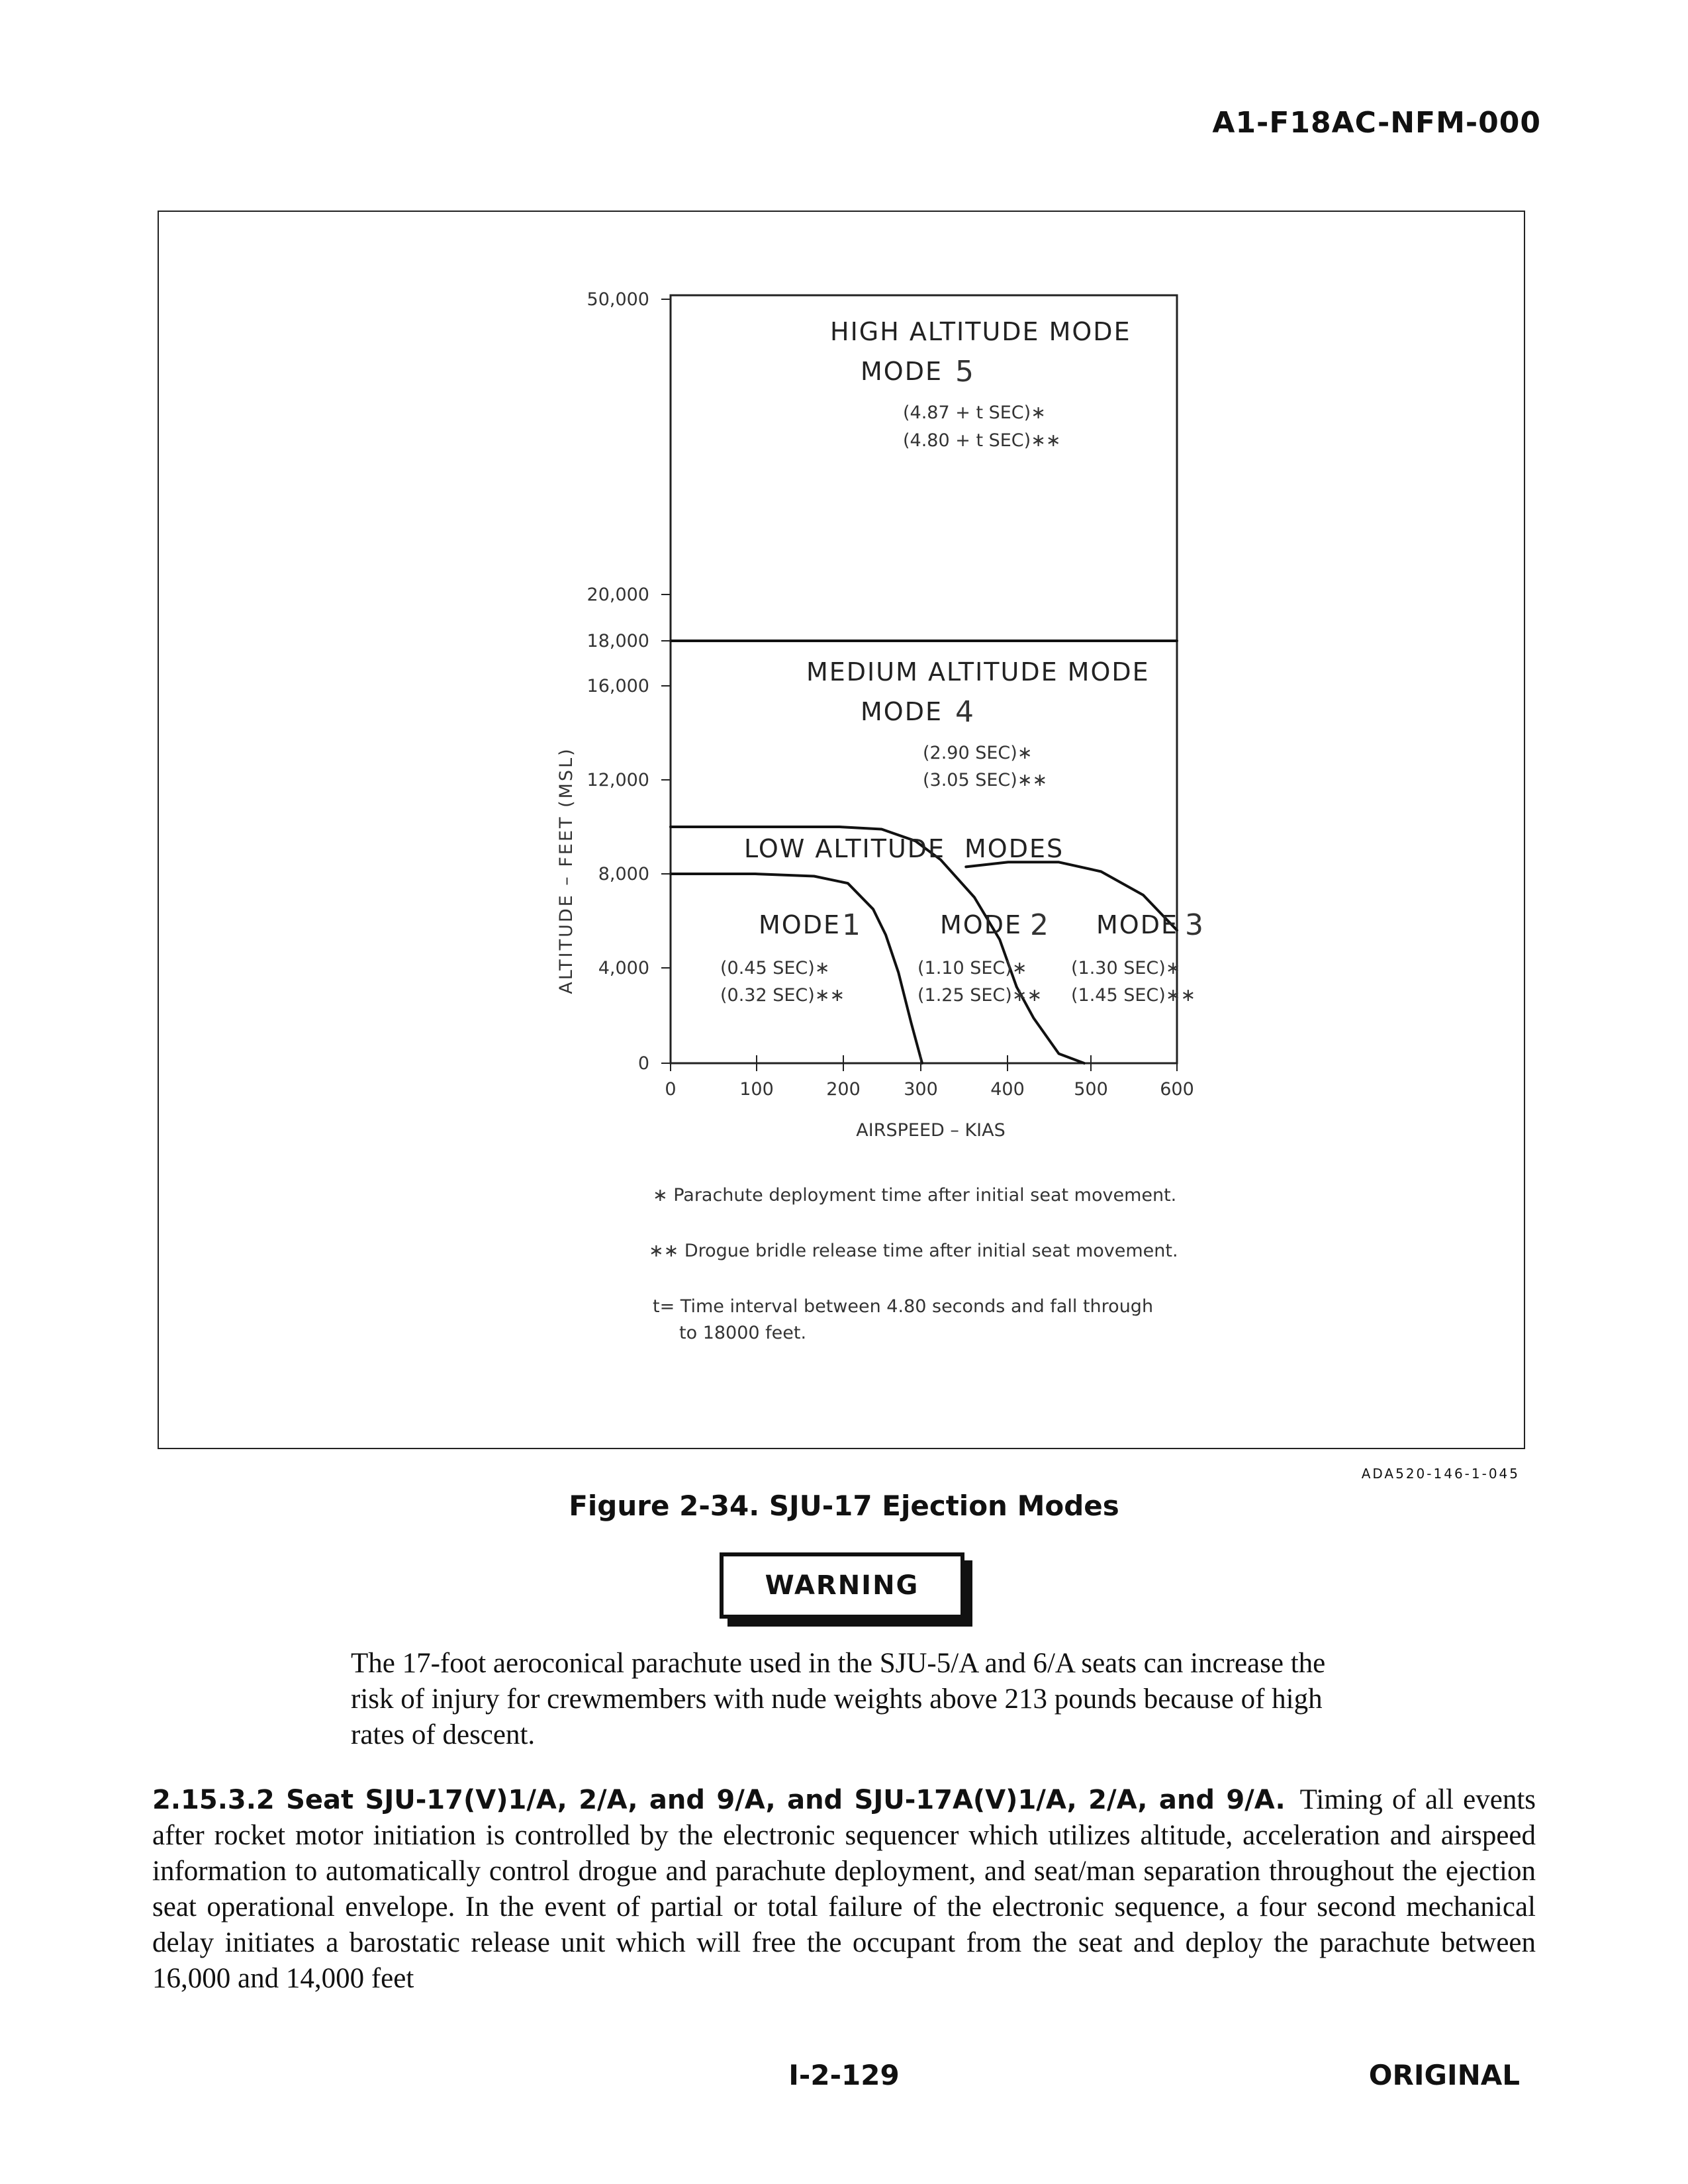  I want to click on figure-code: ADA520-146-1-045, so click(1440, 1474).